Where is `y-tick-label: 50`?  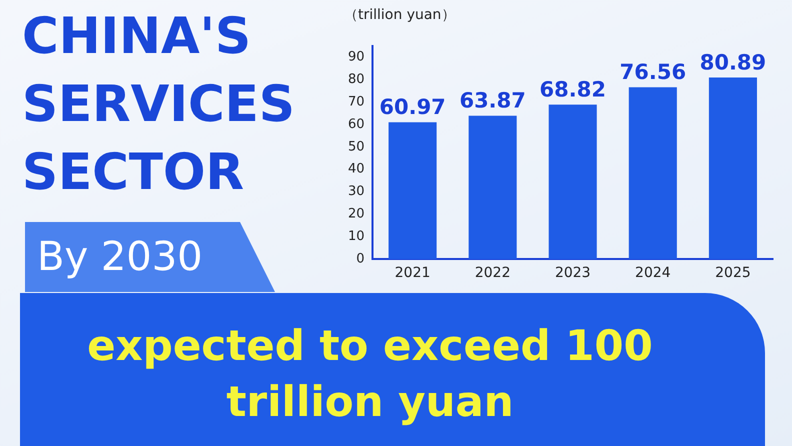 y-tick-label: 50 is located at coordinates (356, 146).